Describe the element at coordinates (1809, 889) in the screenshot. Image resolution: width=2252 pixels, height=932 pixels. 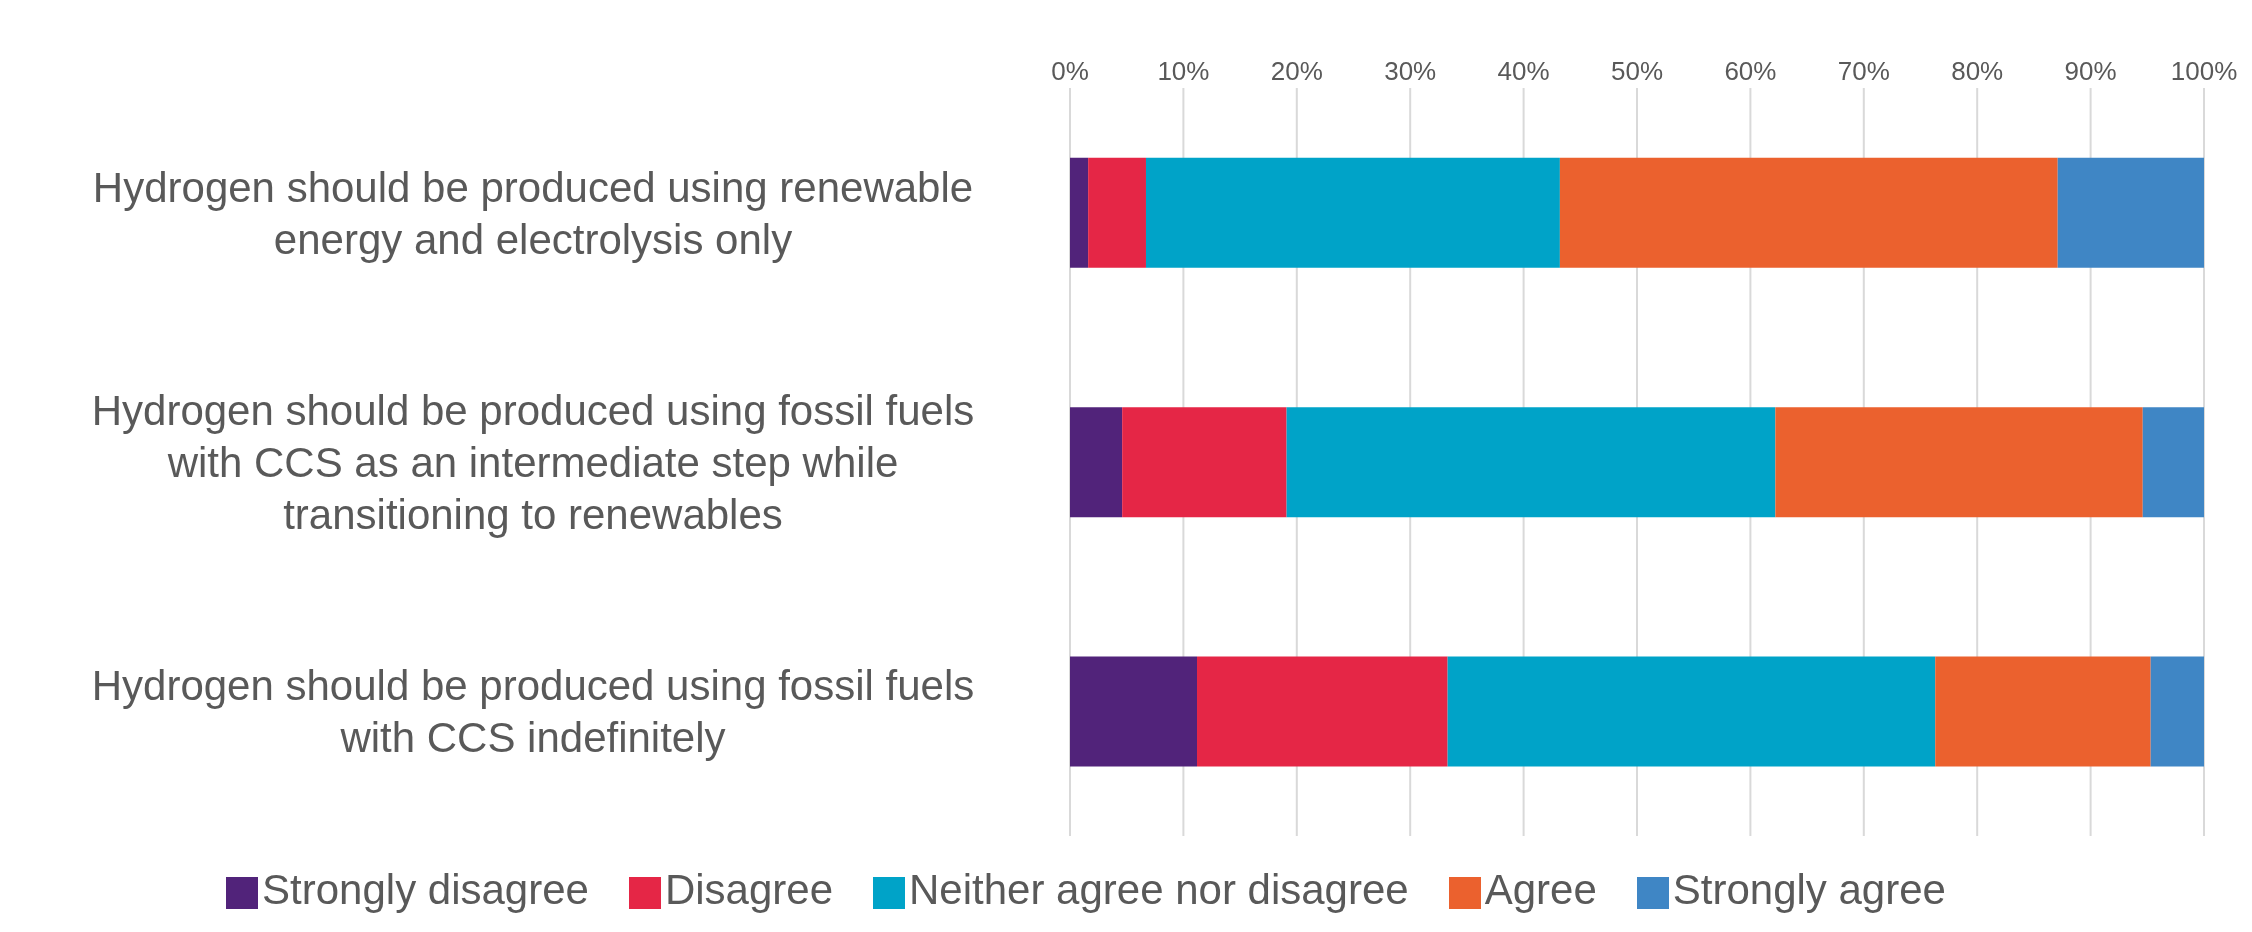
I see `legend-label: Strongly agree` at that location.